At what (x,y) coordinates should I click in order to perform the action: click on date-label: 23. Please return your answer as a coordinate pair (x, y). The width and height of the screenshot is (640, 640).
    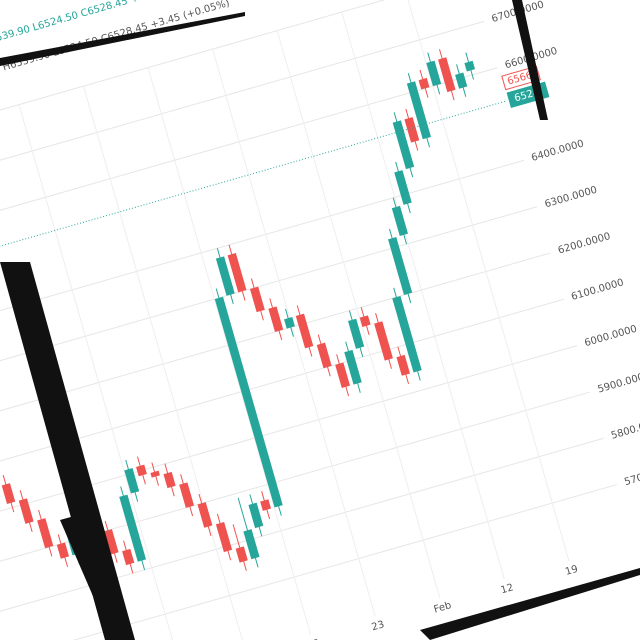
    Looking at the image, I should click on (377, 626).